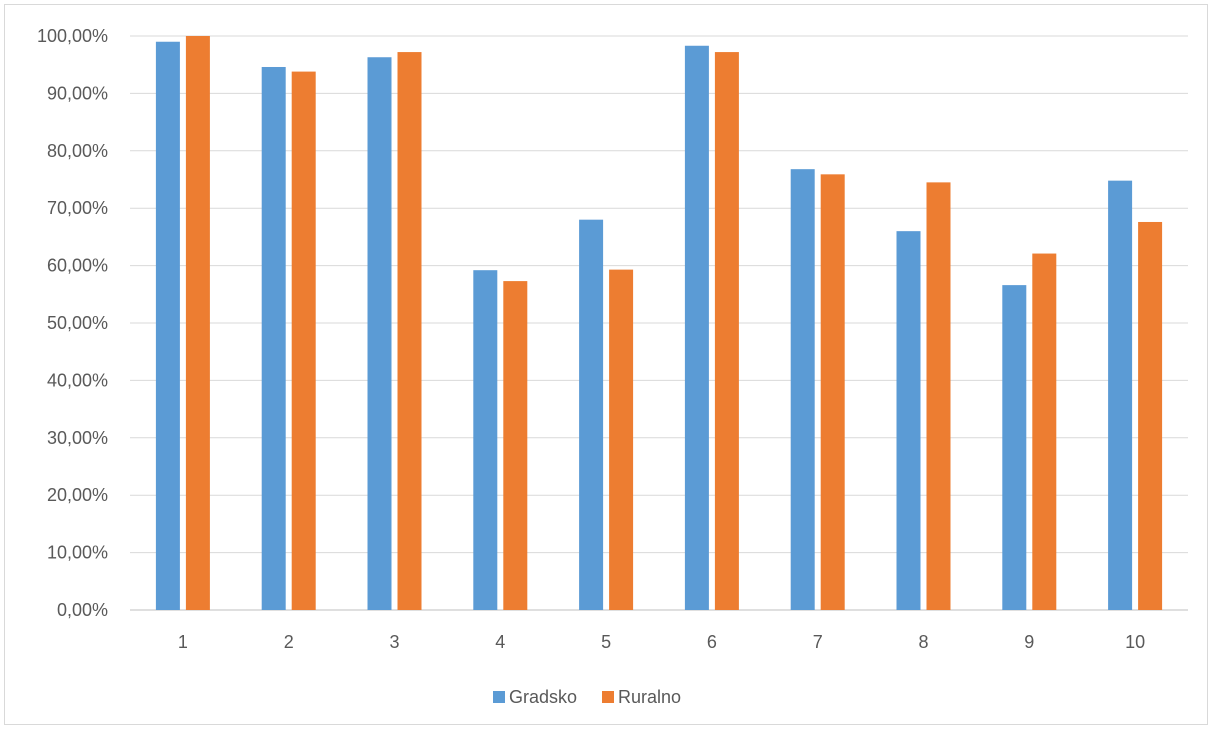 The height and width of the screenshot is (729, 1213). Describe the element at coordinates (923, 642) in the screenshot. I see `x-tick-label: 8` at that location.